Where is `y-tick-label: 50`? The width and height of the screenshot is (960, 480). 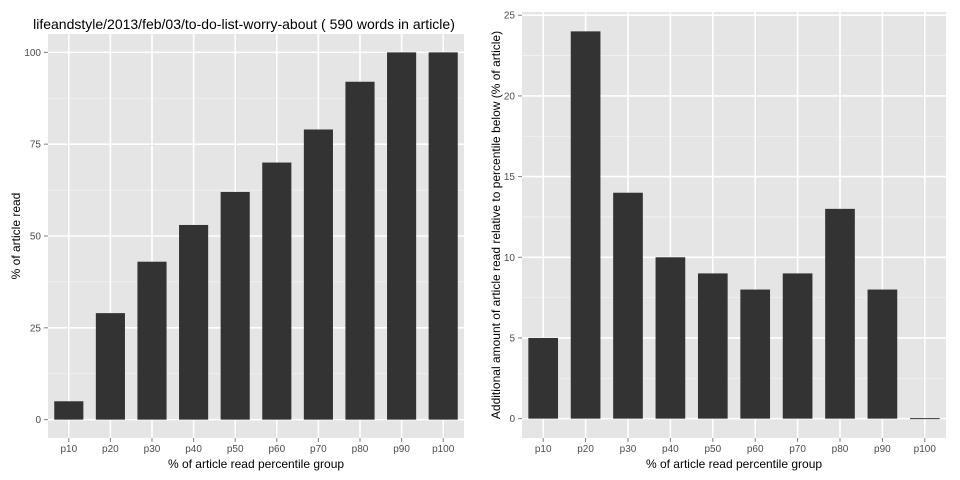
y-tick-label: 50 is located at coordinates (36, 237).